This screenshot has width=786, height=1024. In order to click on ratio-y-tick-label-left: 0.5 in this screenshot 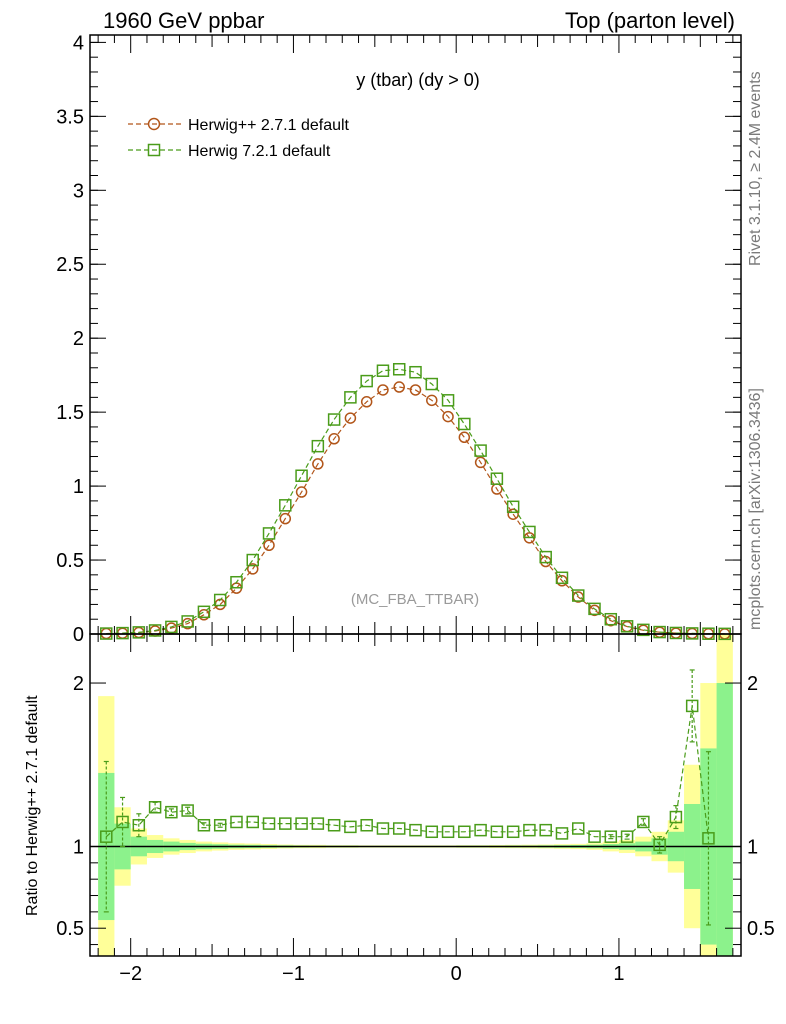, I will do `click(70, 929)`.